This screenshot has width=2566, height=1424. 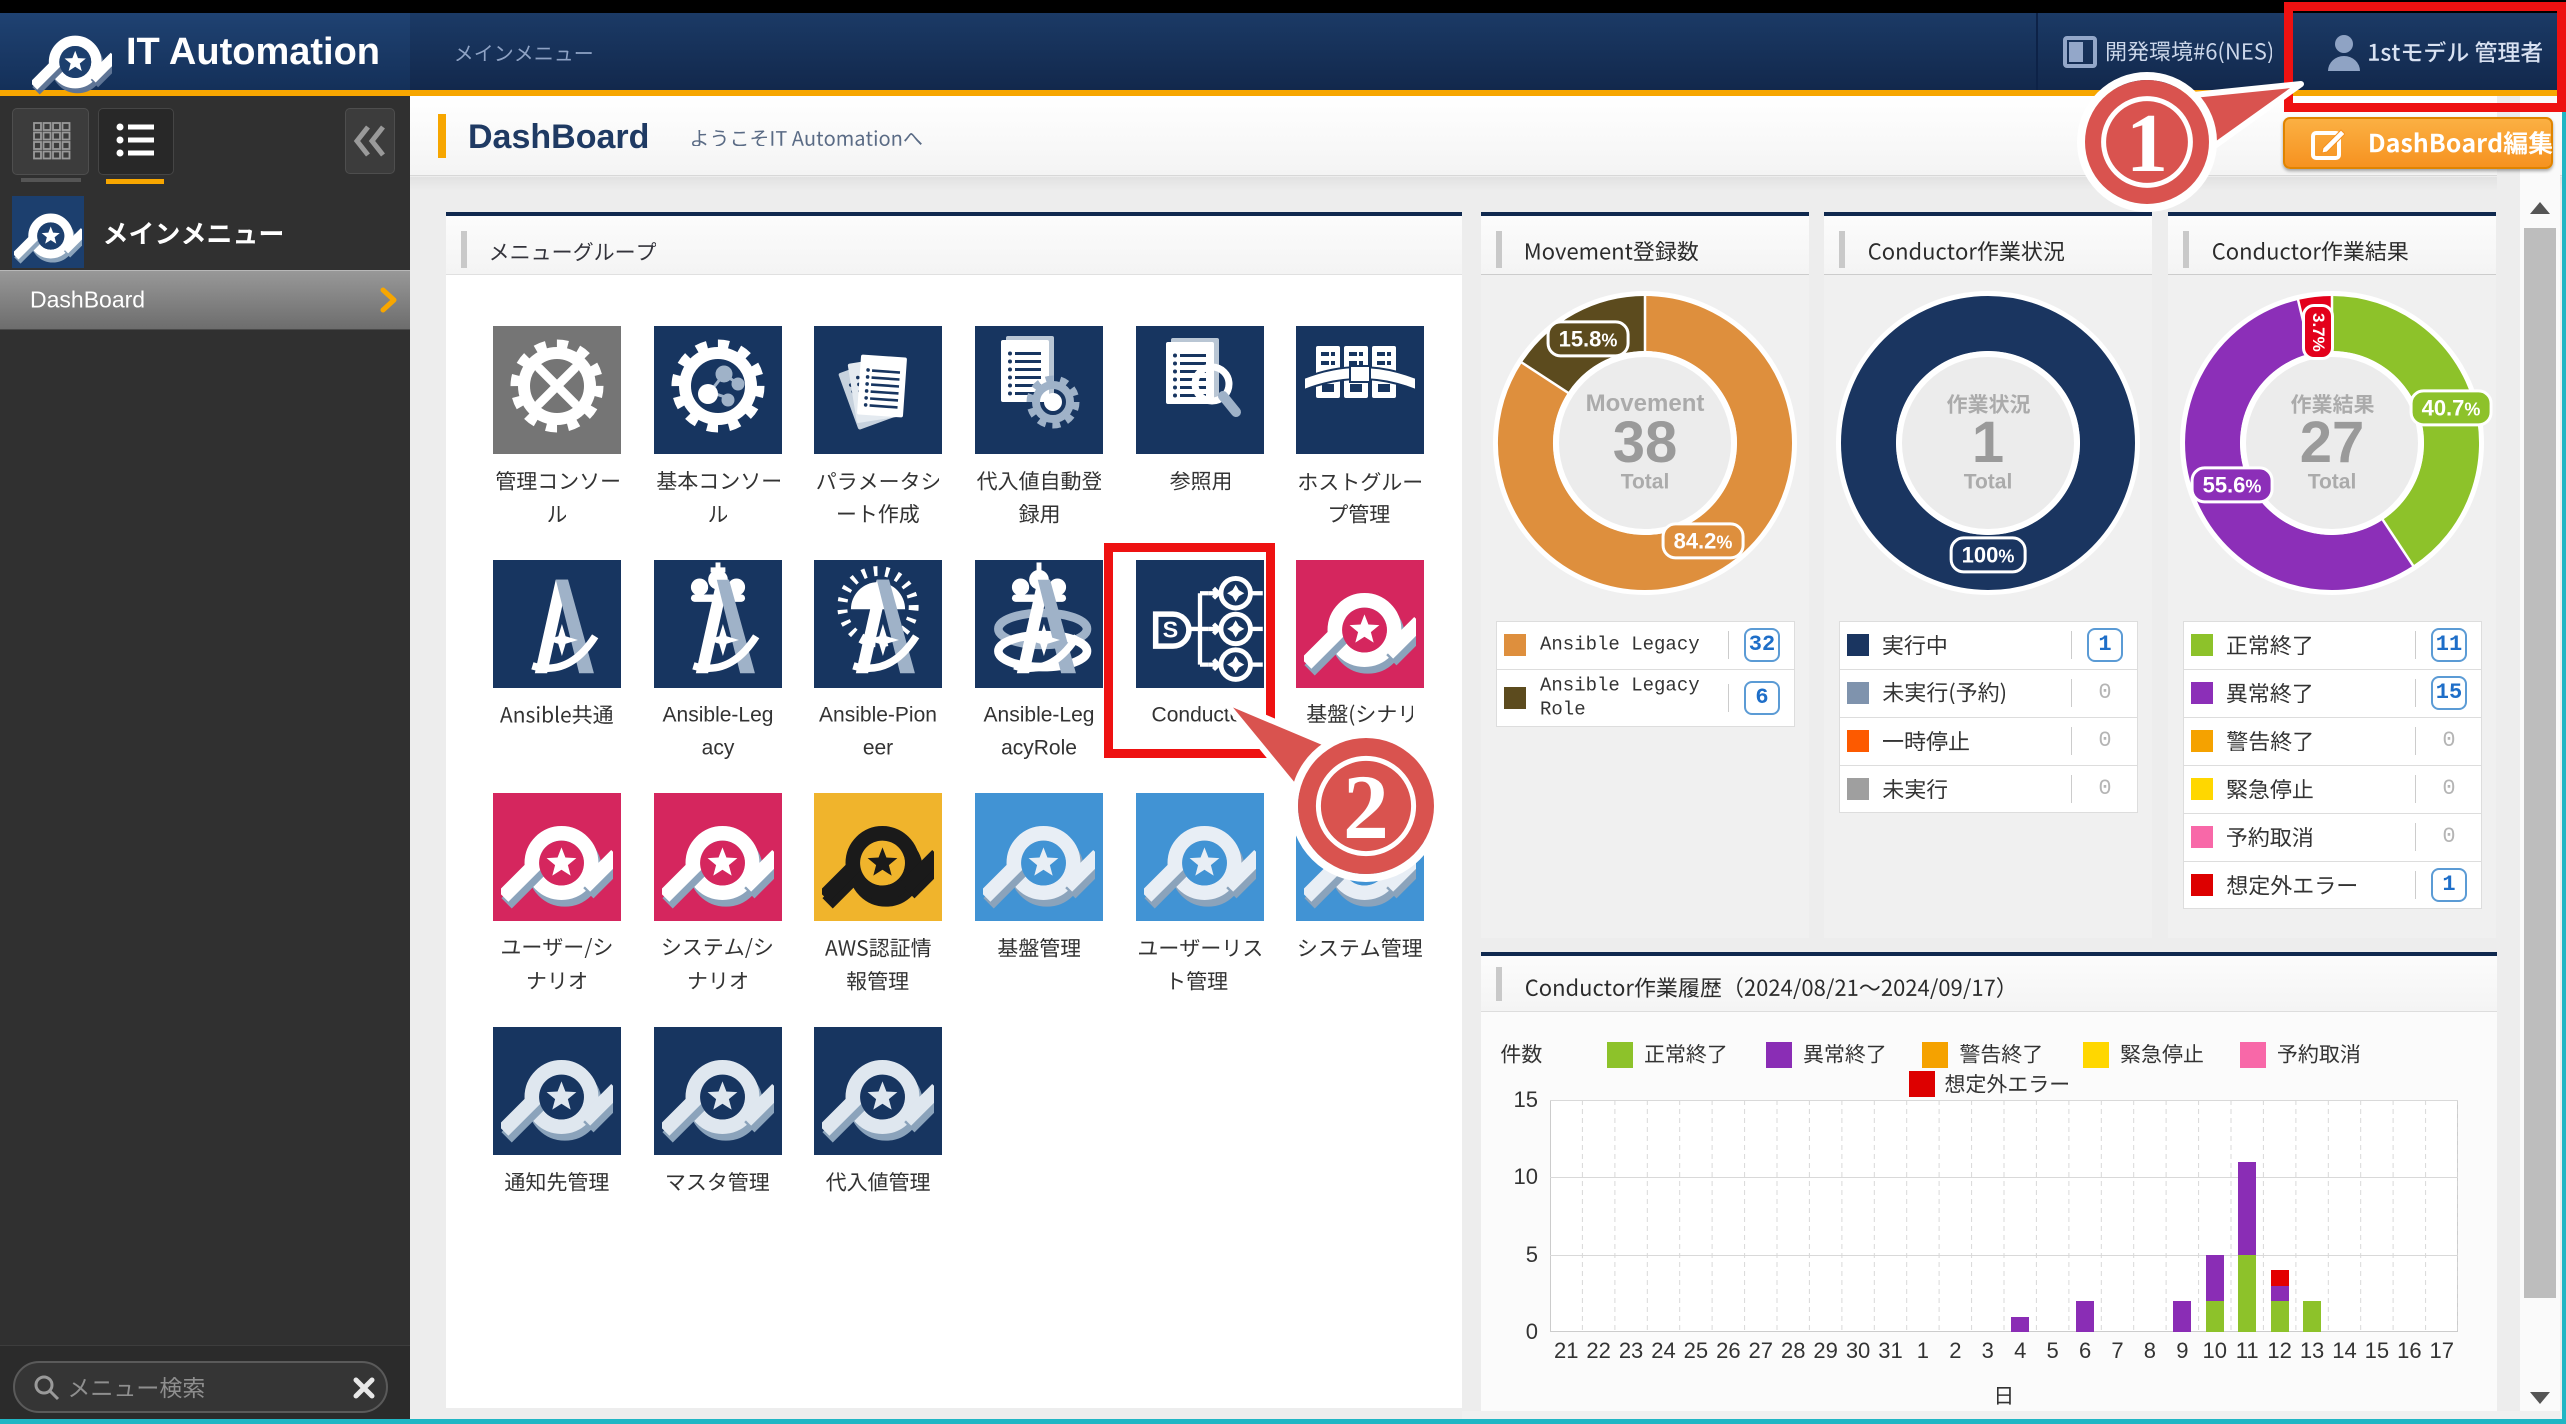 I want to click on svg-text: S, so click(x=1171, y=630).